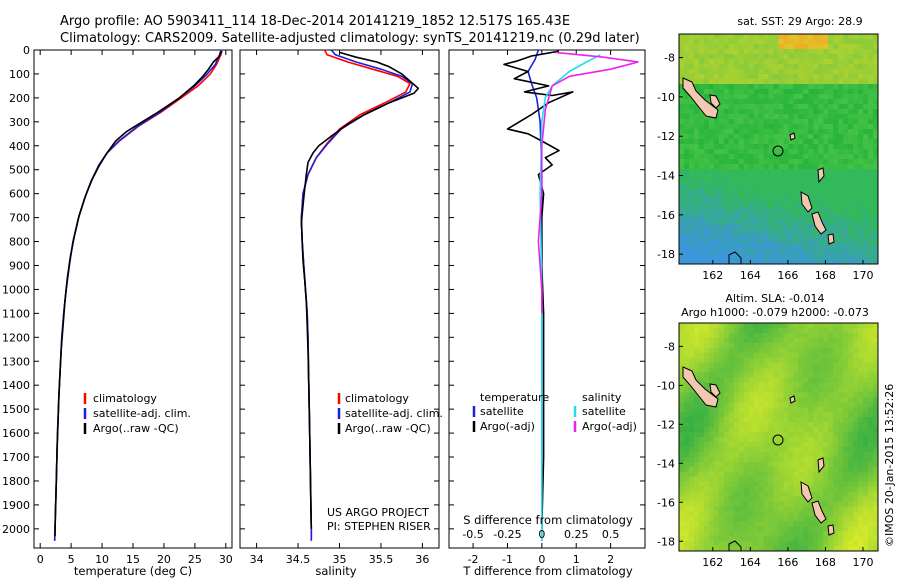 This screenshot has height=580, width=900. What do you see at coordinates (778, 440) in the screenshot?
I see `sla-argo-location-marker` at bounding box center [778, 440].